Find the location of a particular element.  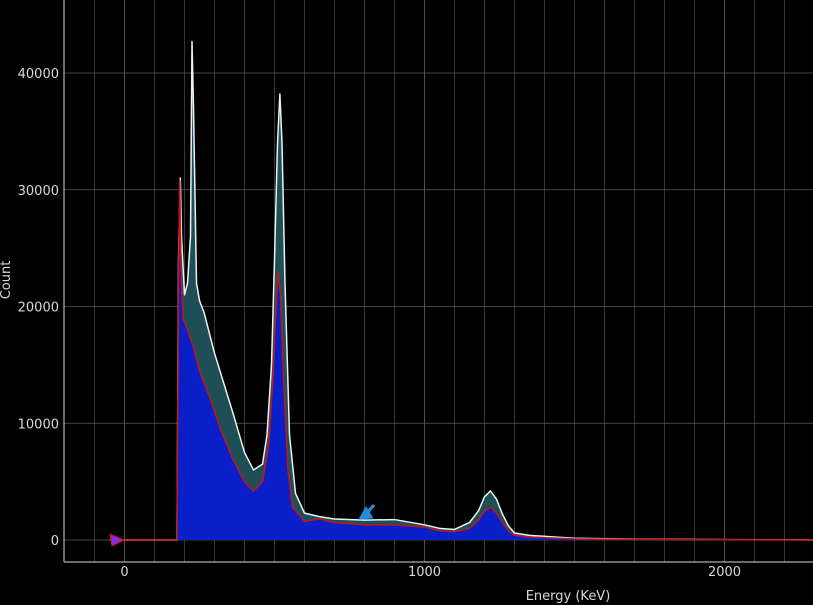

marker-arrow-icon is located at coordinates (367, 512).